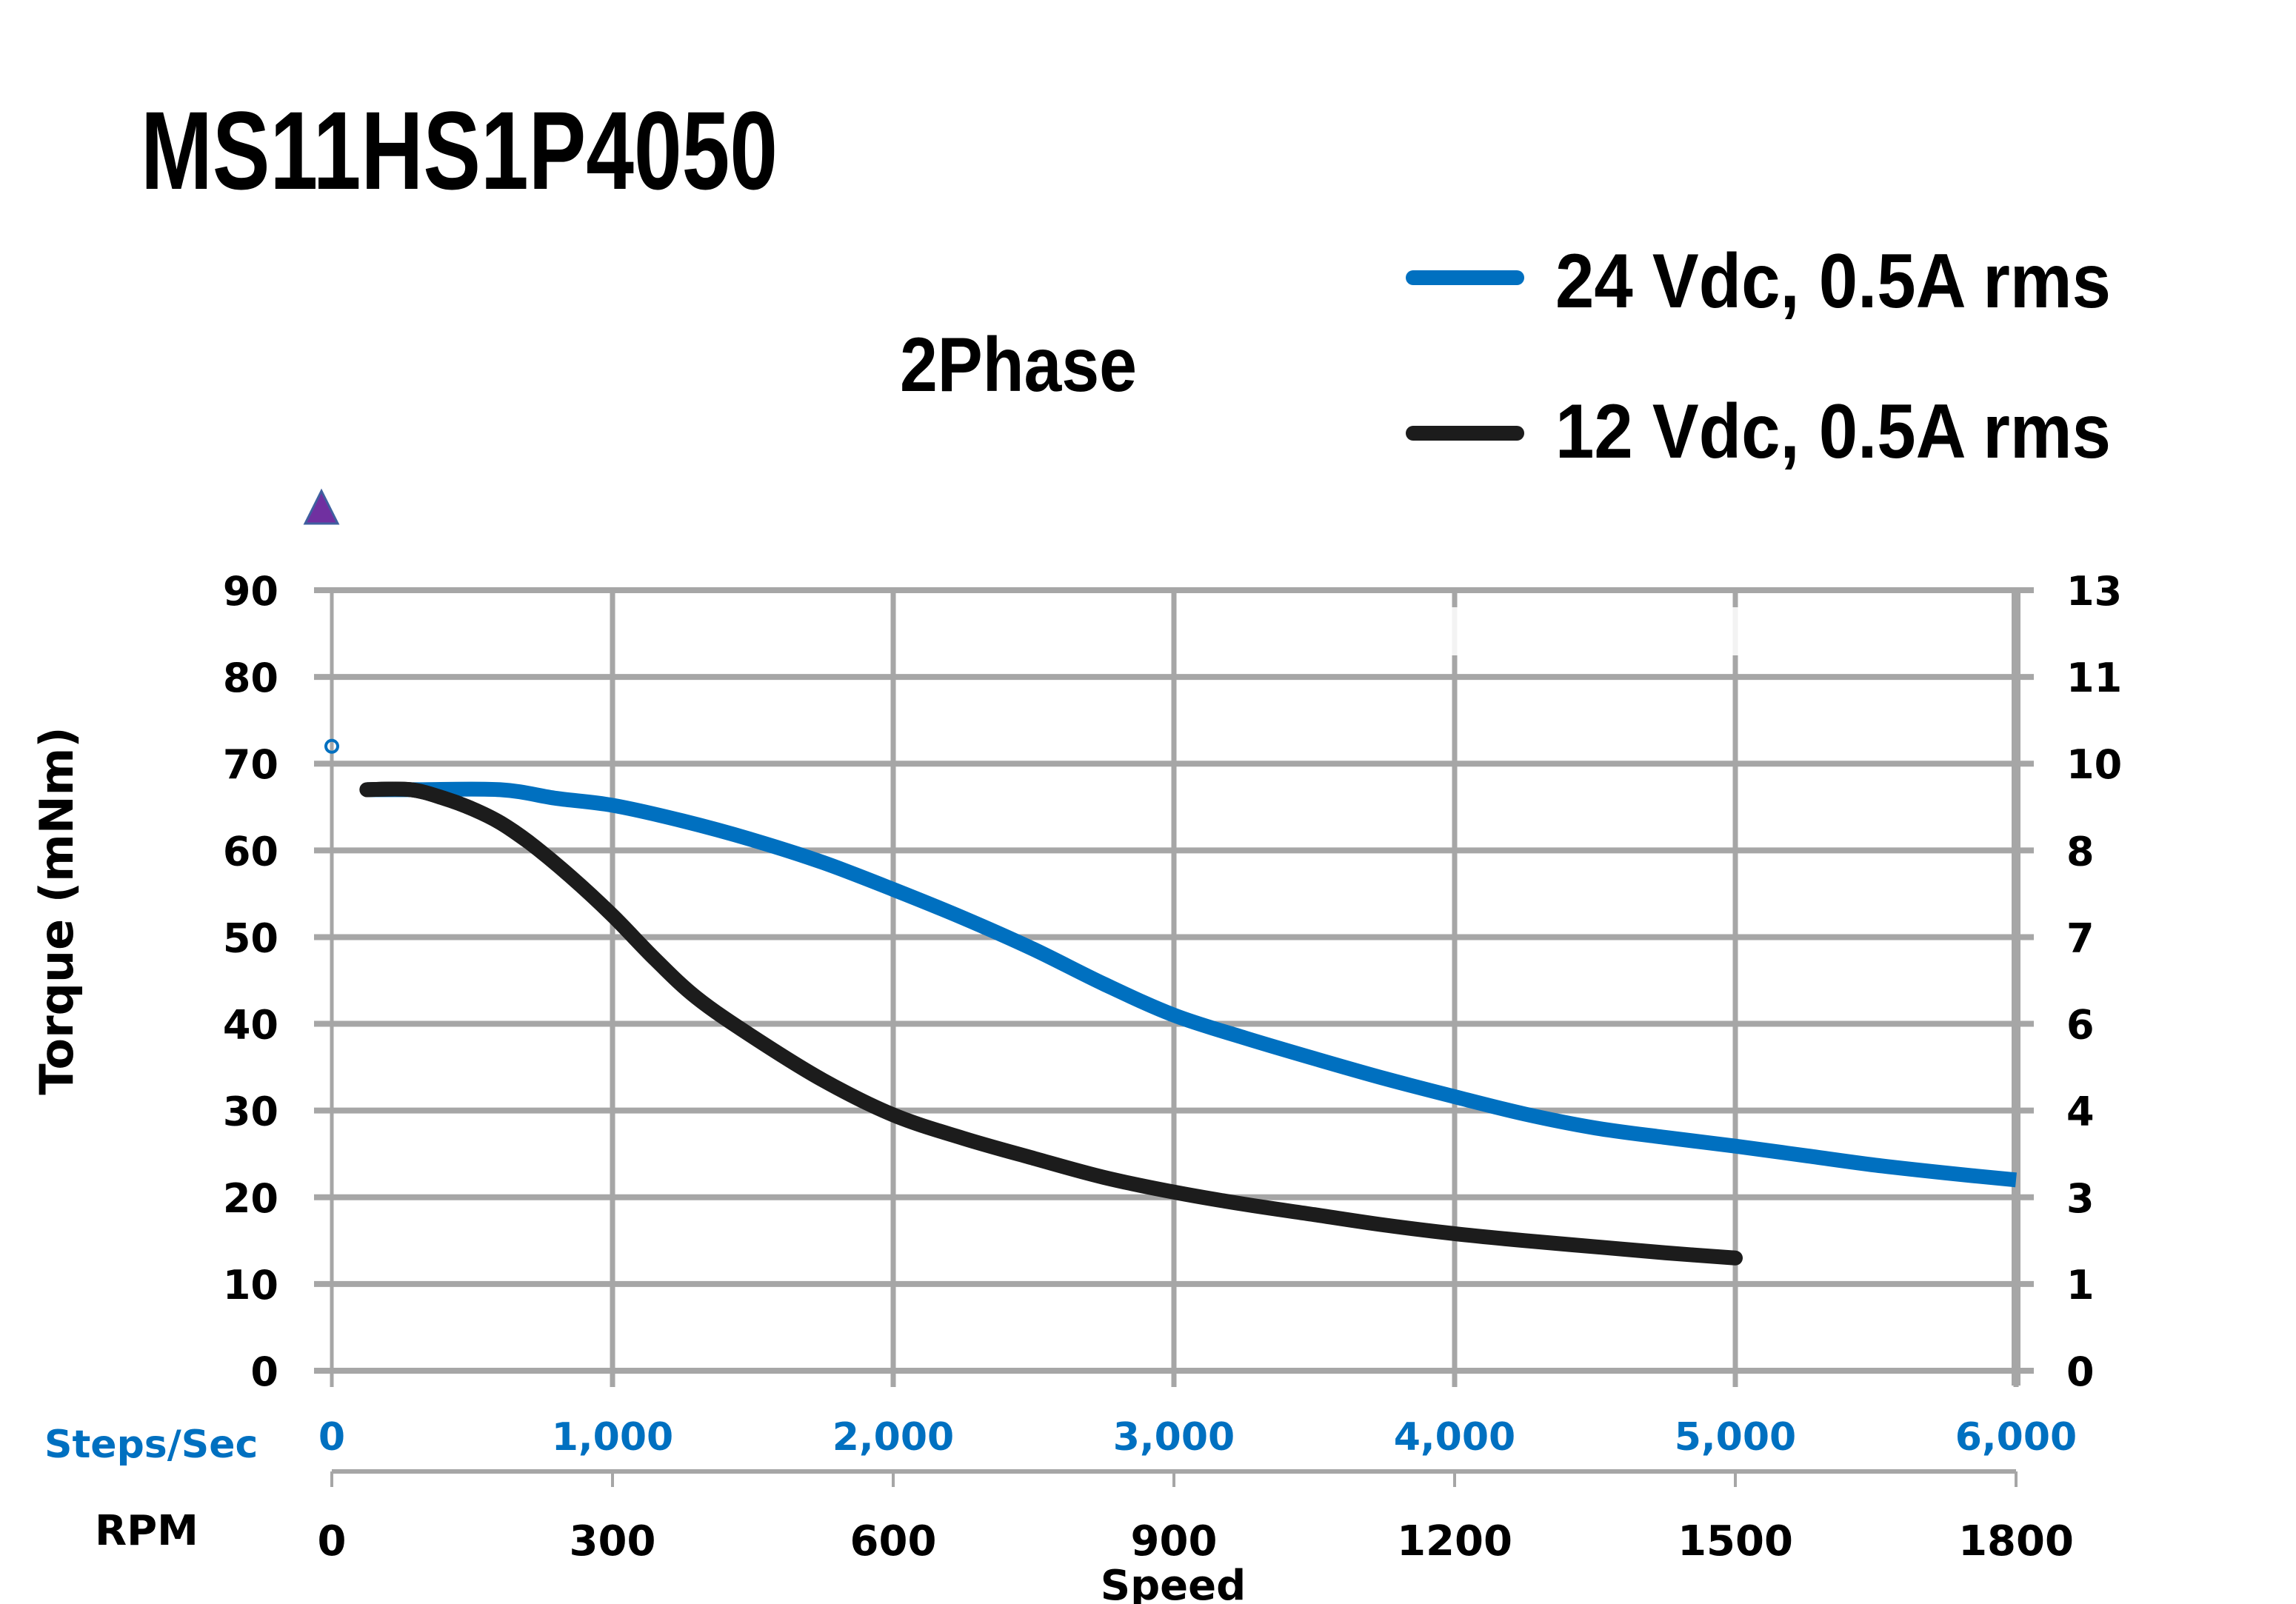  I want to click on y-tick-label: 30, so click(250, 1112).